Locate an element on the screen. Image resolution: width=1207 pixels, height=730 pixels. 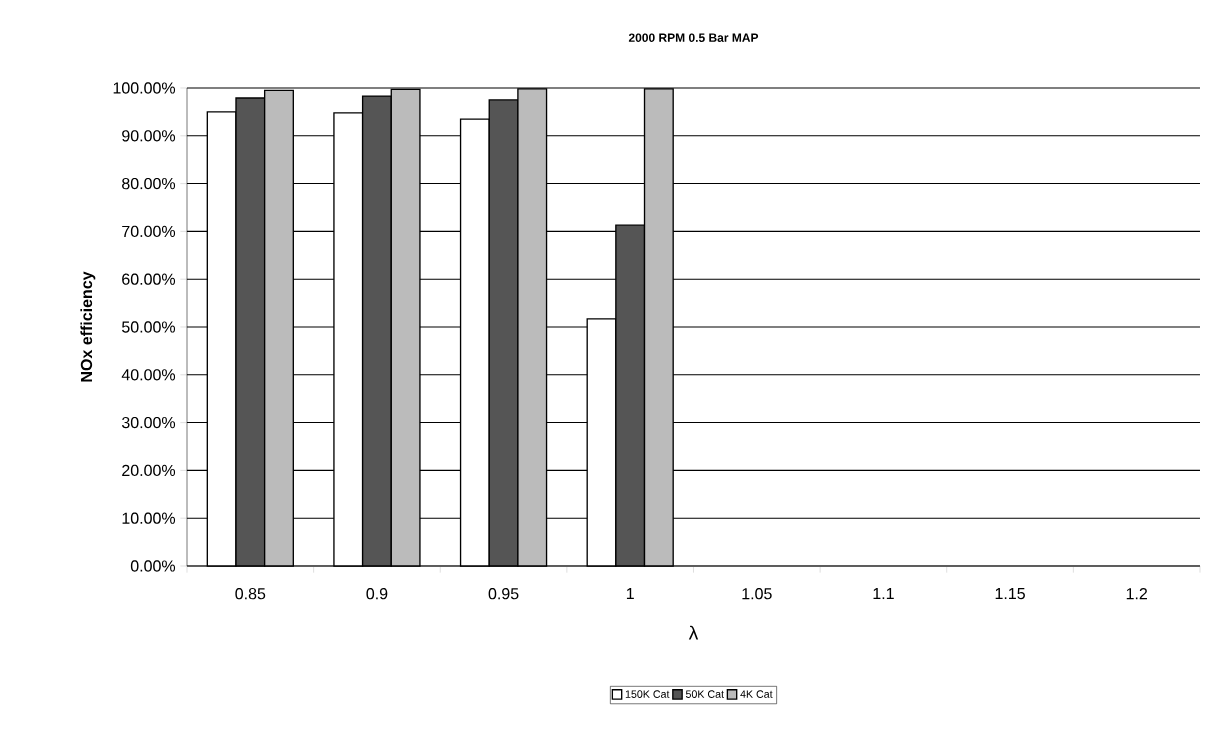
y-tick-label: 50.00% is located at coordinates (149, 327).